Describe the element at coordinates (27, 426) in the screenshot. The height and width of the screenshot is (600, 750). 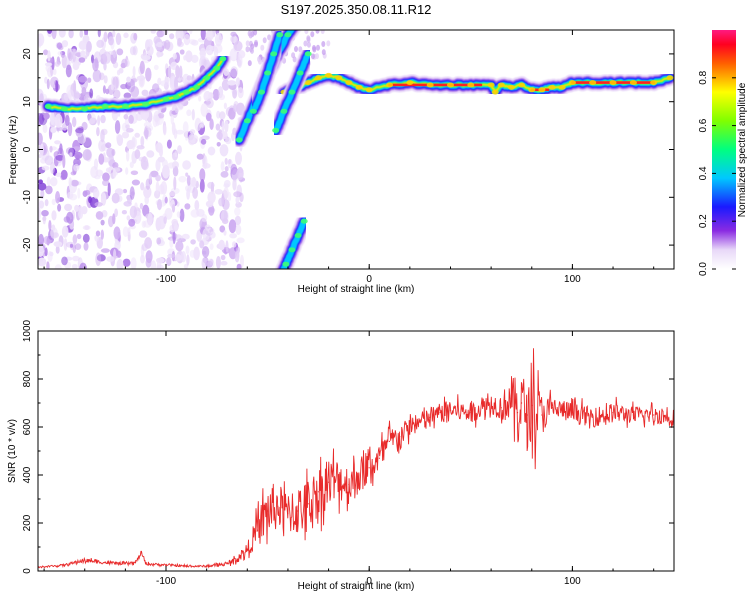
I see `y-tick-label: 600` at that location.